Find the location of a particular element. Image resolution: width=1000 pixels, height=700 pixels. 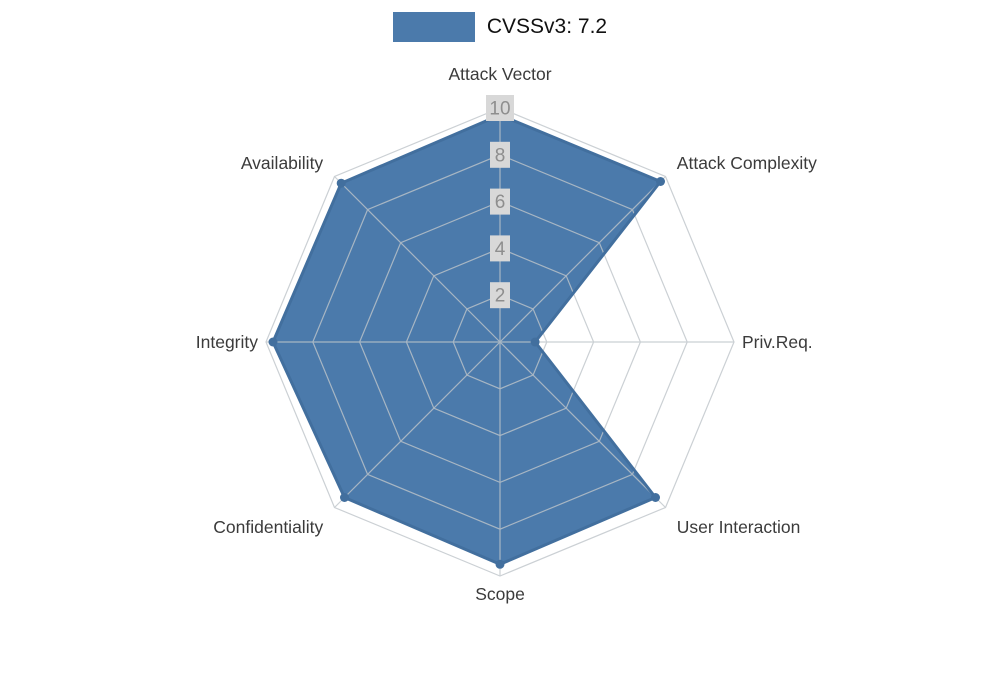

tick-label-4: 4 is located at coordinates (500, 249).